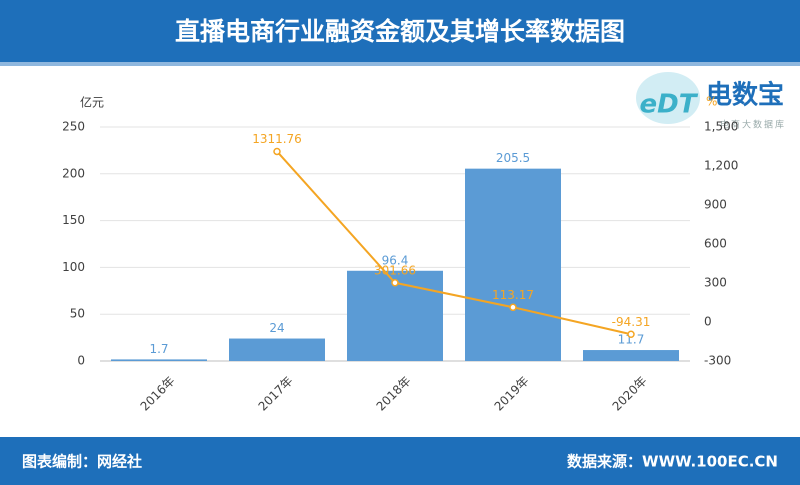  Describe the element at coordinates (395, 260) in the screenshot. I see `bar-label: 96.4` at that location.